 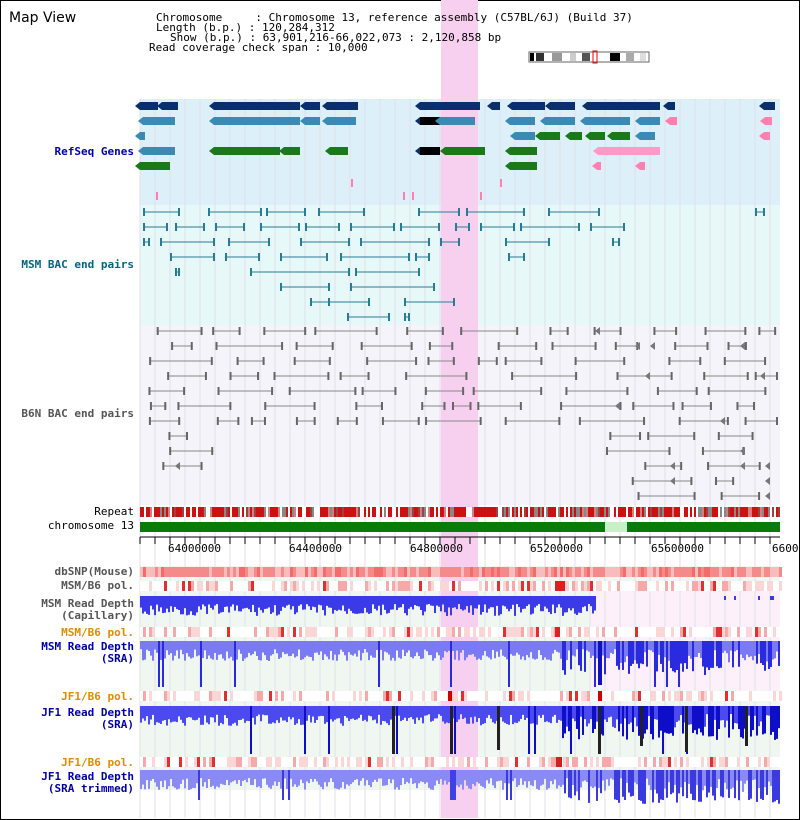 I want to click on ideogram-band, so click(x=615, y=57).